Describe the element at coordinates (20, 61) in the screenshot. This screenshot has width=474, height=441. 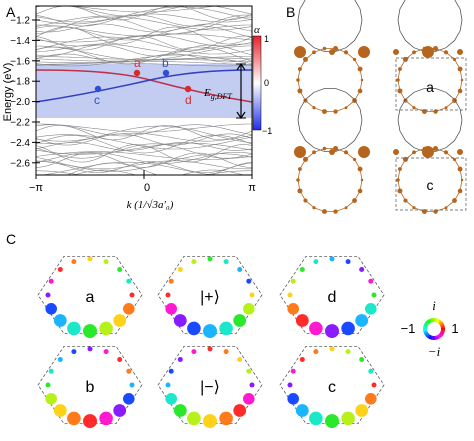
I see `y-tick-label: −1.6` at that location.